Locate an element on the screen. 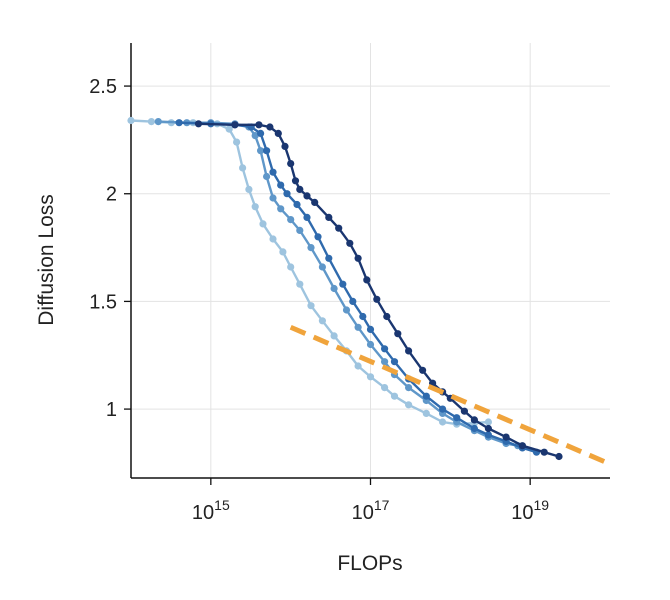 This screenshot has height=600, width=670. y-tick-label: 1.5 is located at coordinates (103, 302).